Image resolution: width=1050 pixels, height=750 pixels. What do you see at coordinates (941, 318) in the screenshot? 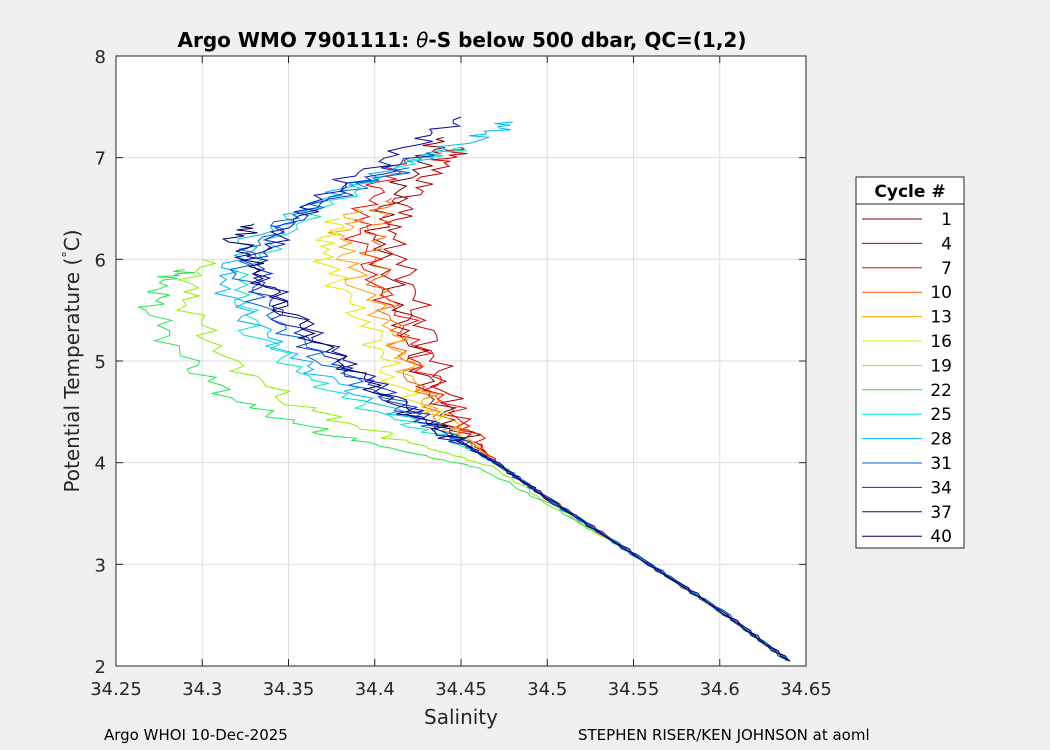
I see `legend-label: 13` at bounding box center [941, 318].